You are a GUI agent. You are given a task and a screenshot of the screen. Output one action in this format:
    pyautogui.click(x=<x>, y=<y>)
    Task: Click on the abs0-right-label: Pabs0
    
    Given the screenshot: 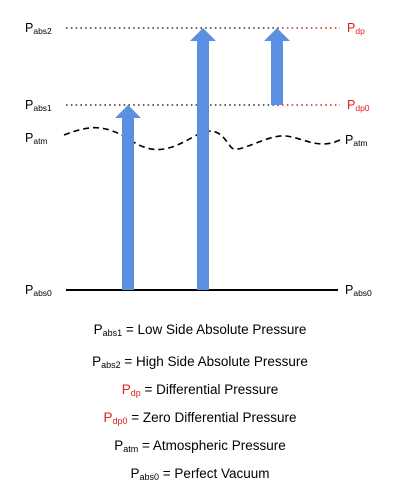 What is the action you would take?
    pyautogui.click(x=358, y=290)
    